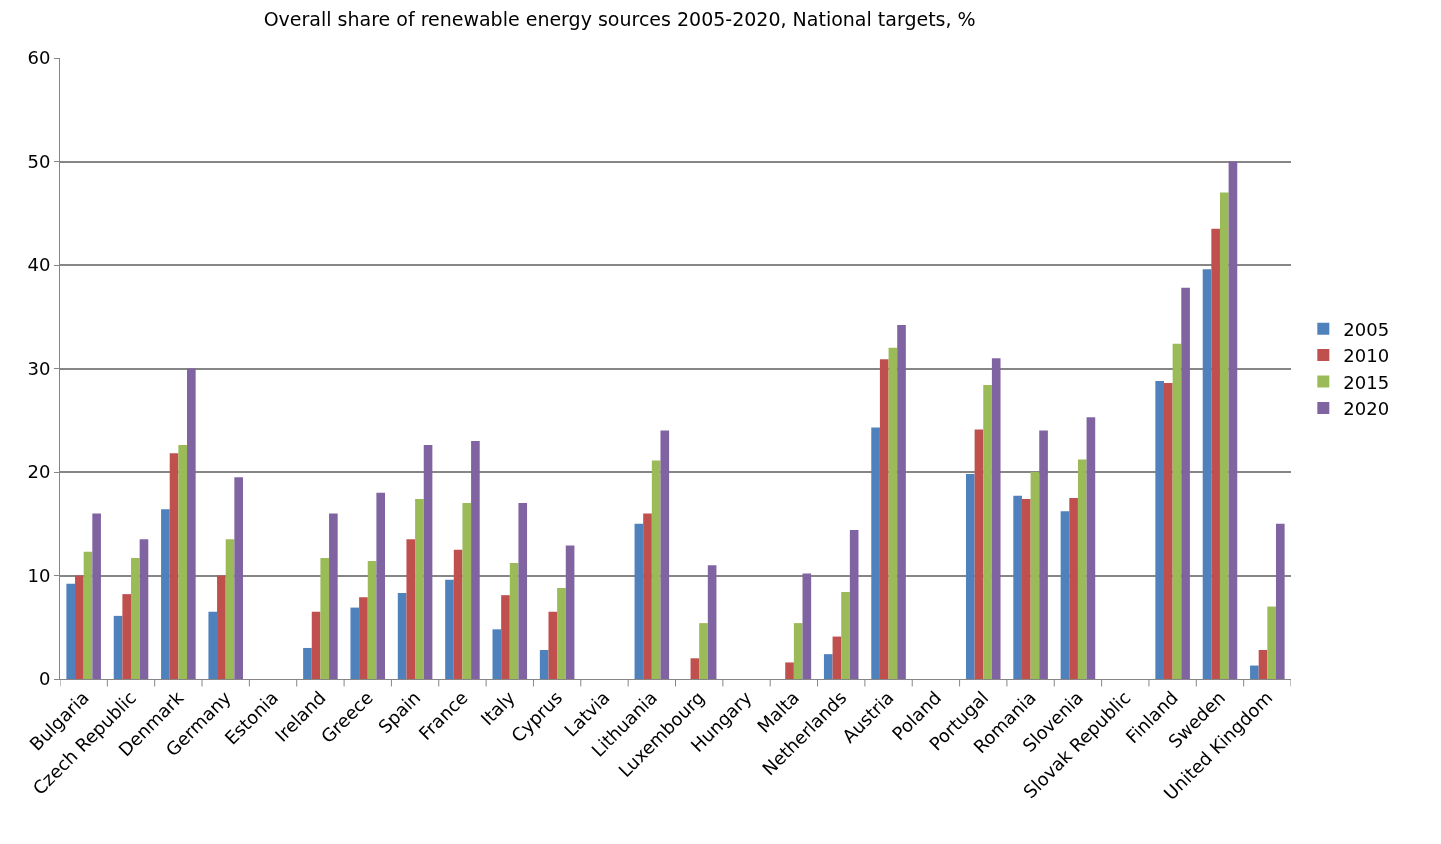  What do you see at coordinates (1366, 382) in the screenshot?
I see `legend-label: 2015` at bounding box center [1366, 382].